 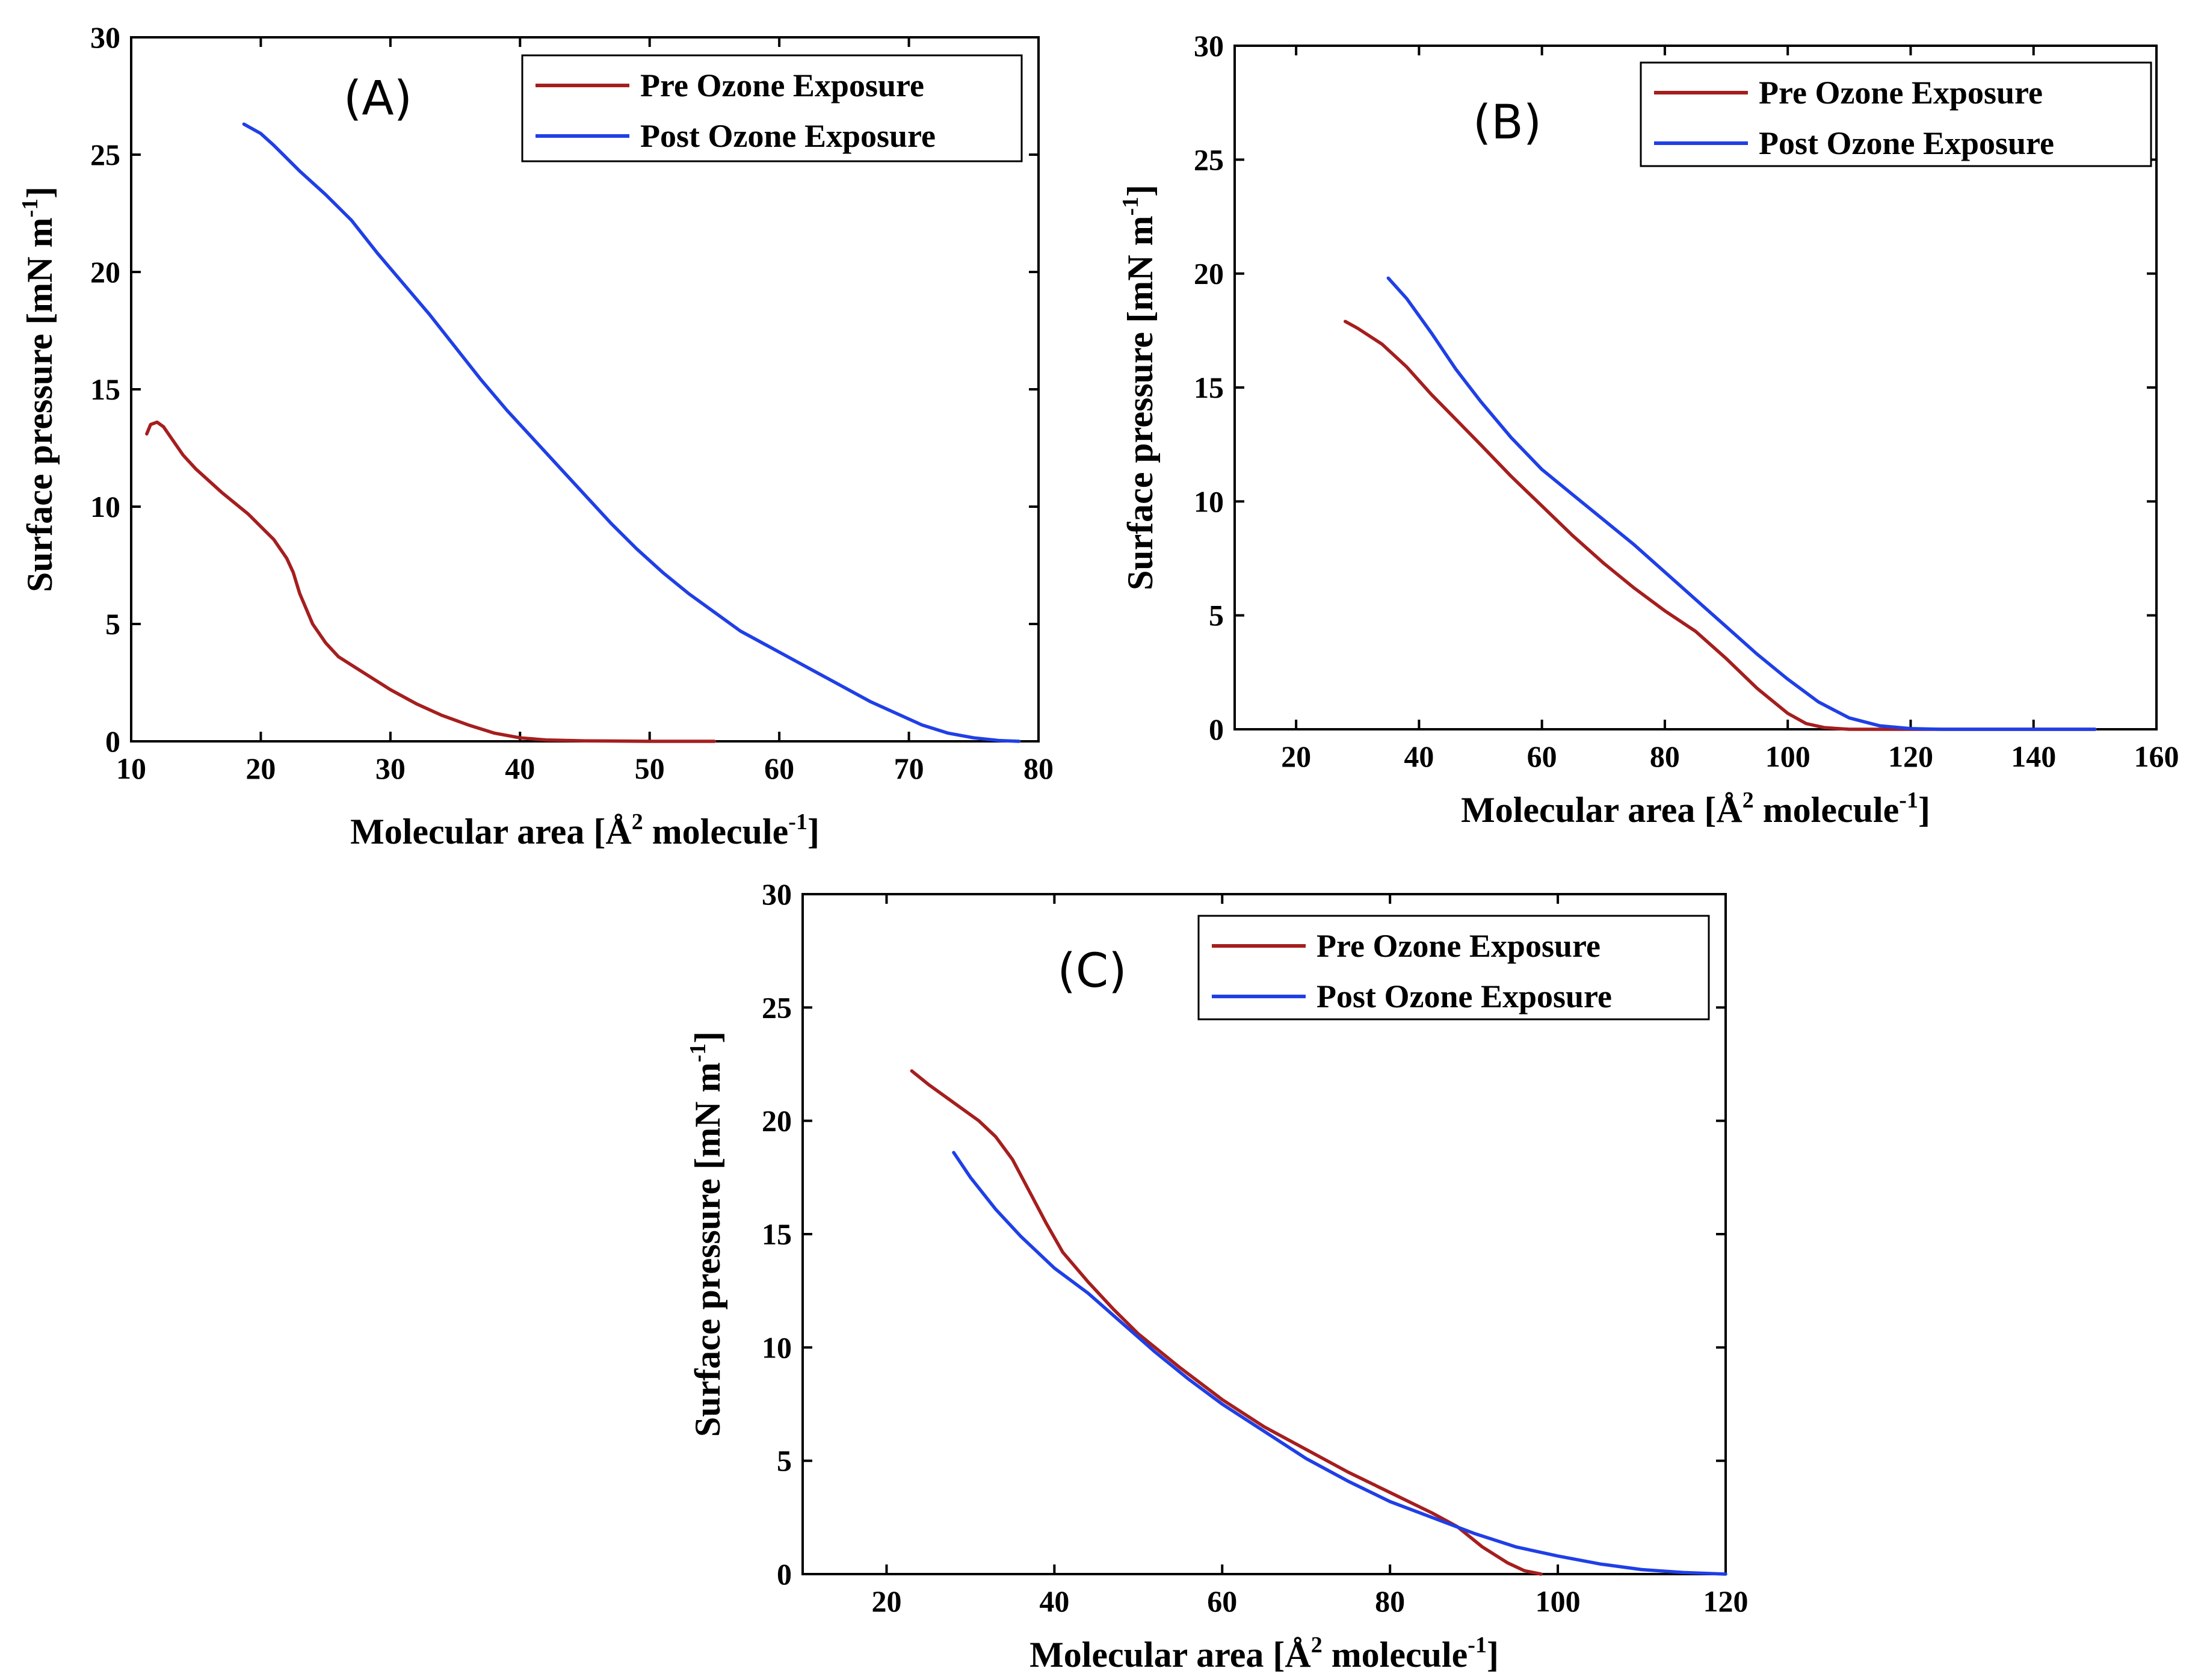 I want to click on x-tick-label: 140, so click(x=2033, y=756).